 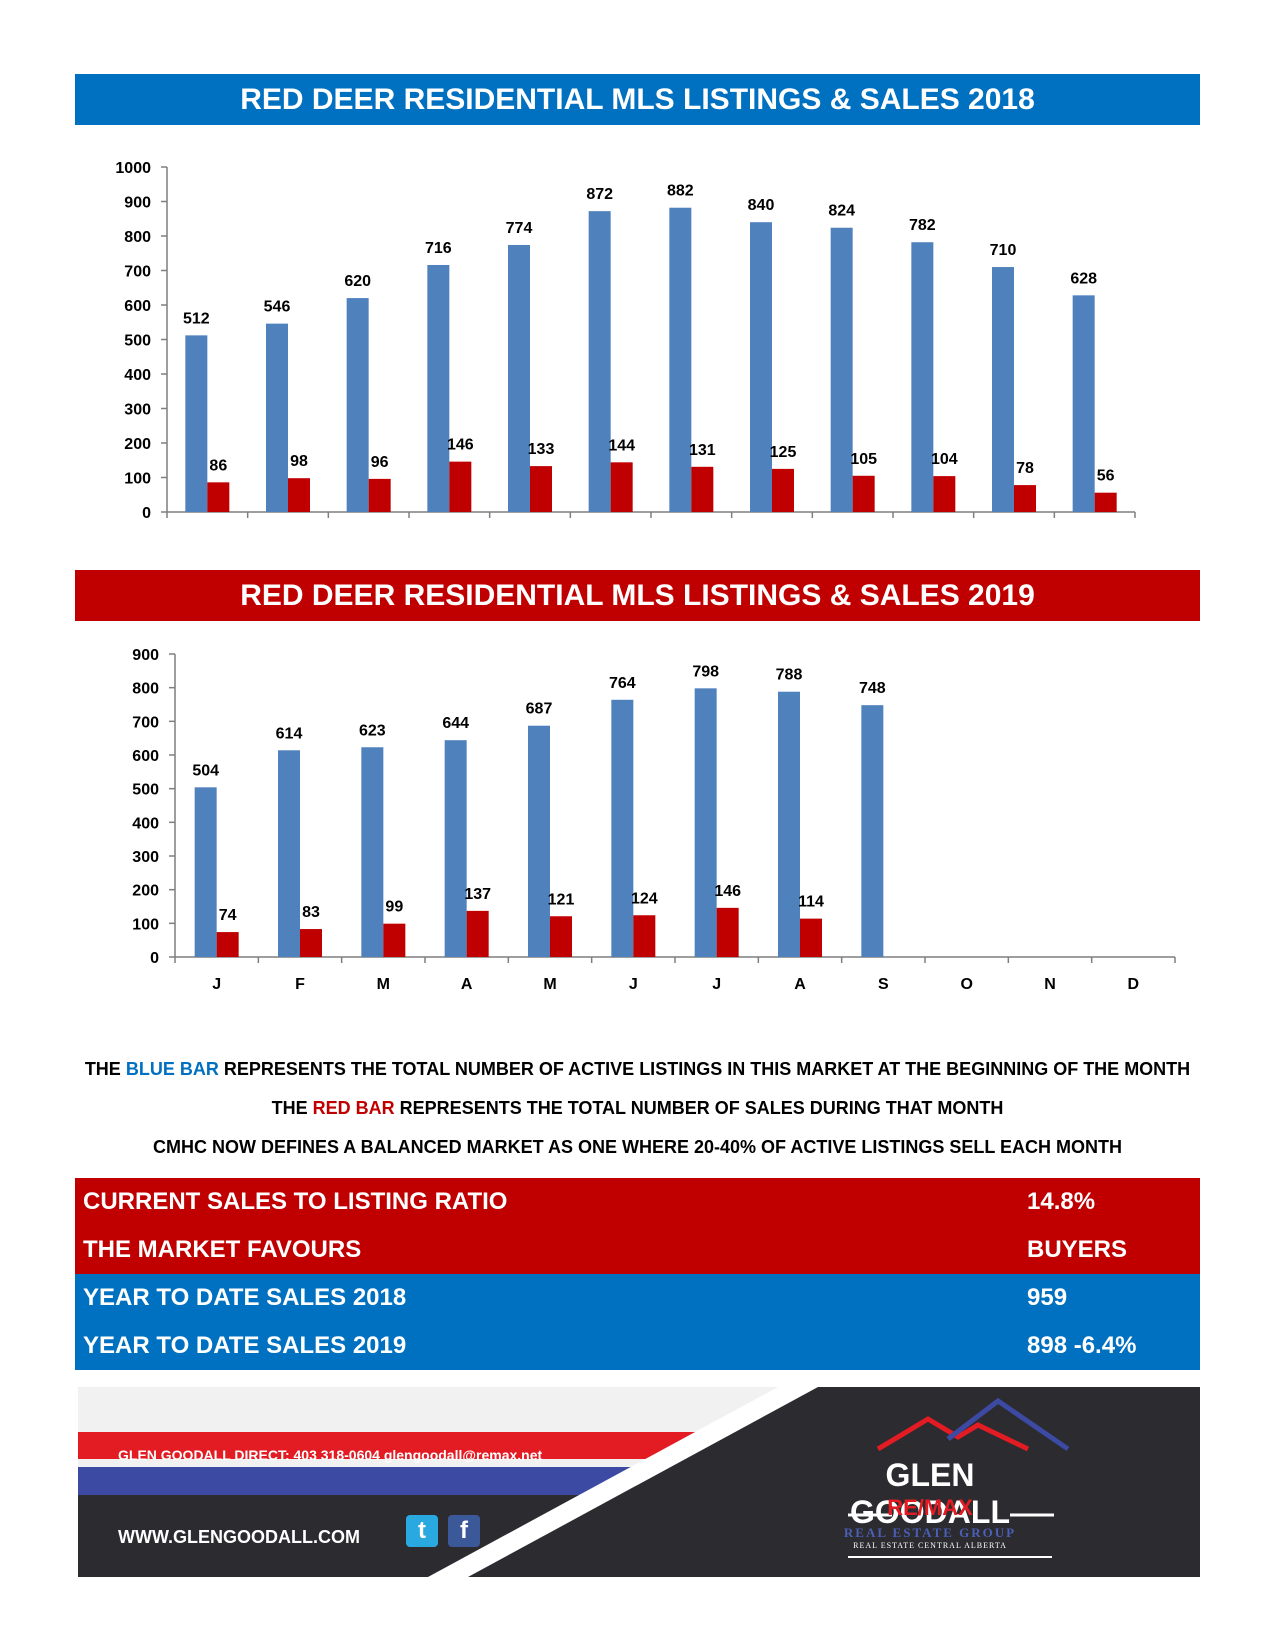 What do you see at coordinates (292, 1108) in the screenshot?
I see `red-note-prefix: THE` at bounding box center [292, 1108].